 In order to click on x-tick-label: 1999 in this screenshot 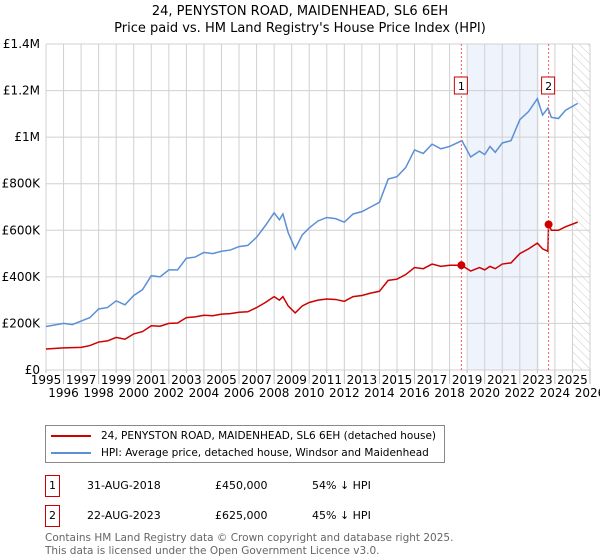, I will do `click(116, 380)`.